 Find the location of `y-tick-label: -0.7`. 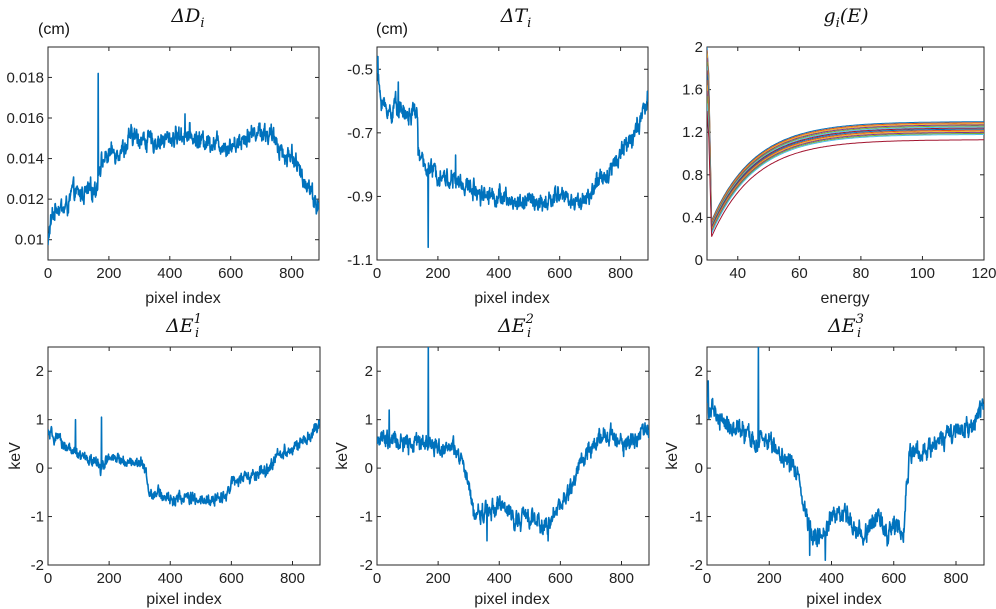

y-tick-label: -0.7 is located at coordinates (360, 133).